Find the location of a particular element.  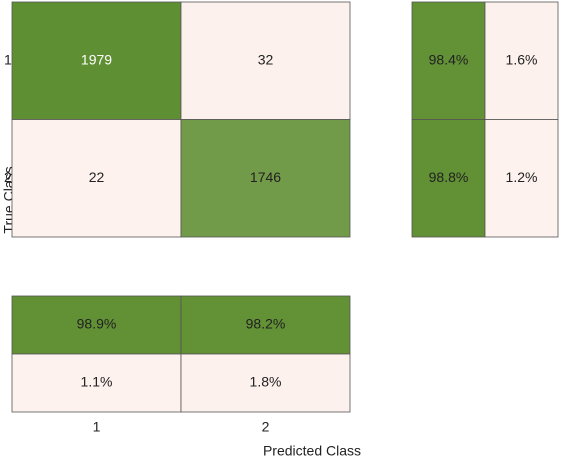

cell-label: 22 is located at coordinates (97, 177).